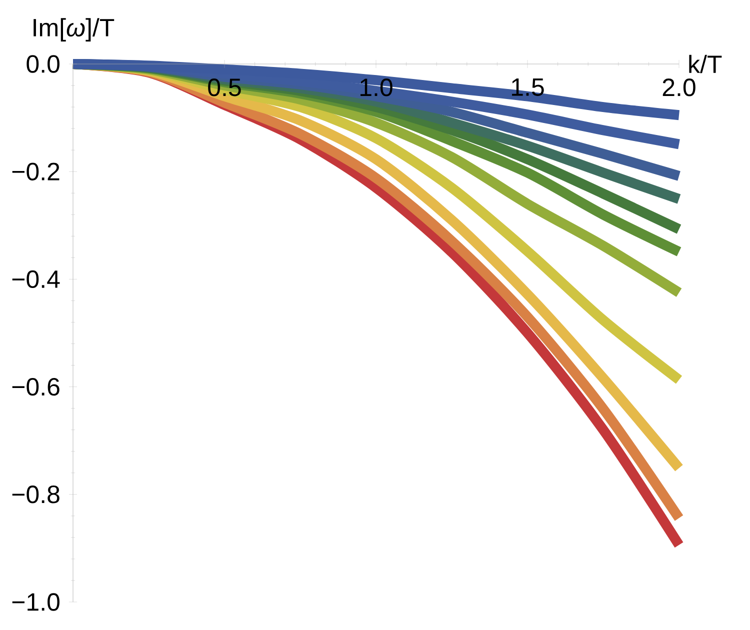 The image size is (750, 630). Describe the element at coordinates (224, 87) in the screenshot. I see `x-tick-label: 0.5` at that location.